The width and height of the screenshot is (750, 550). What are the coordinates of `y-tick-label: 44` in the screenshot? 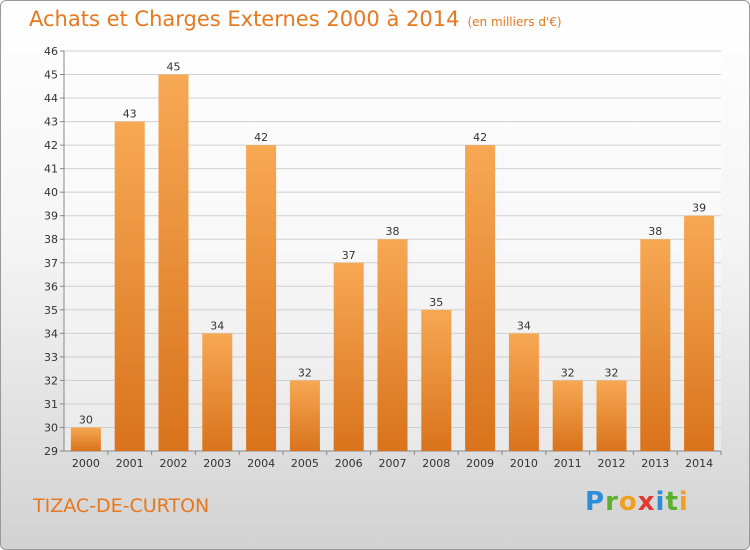 It's located at (51, 98).